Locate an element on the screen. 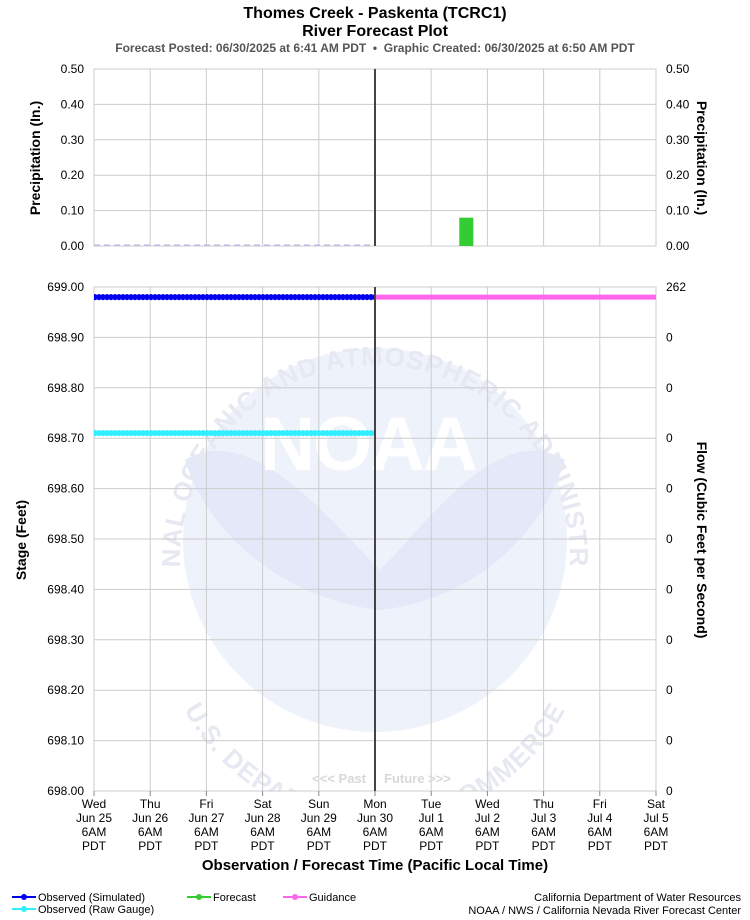 This screenshot has width=750, height=920. future-label: Future >>> is located at coordinates (417, 778).